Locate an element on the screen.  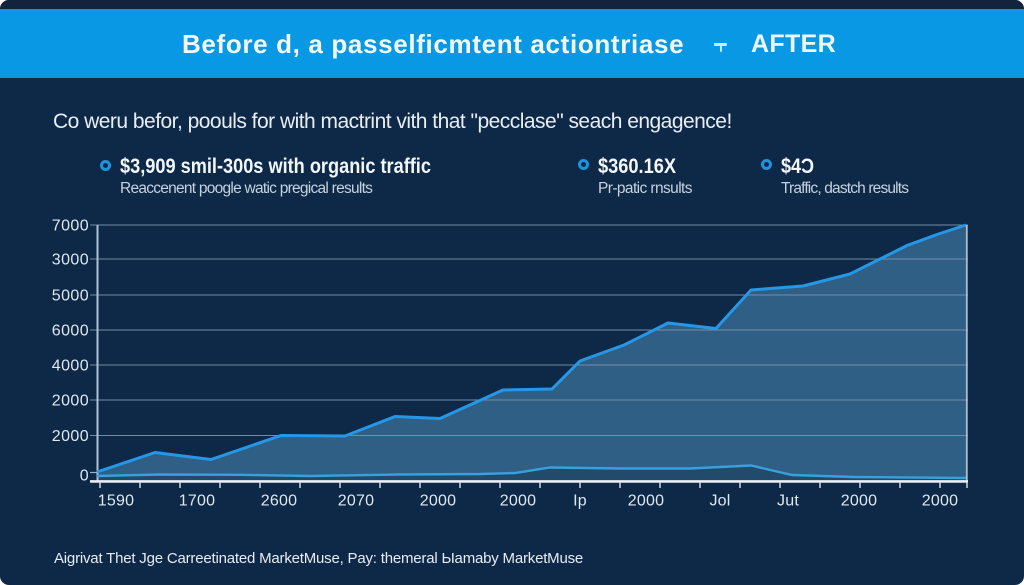
svg-text: 6000 is located at coordinates (70, 331).